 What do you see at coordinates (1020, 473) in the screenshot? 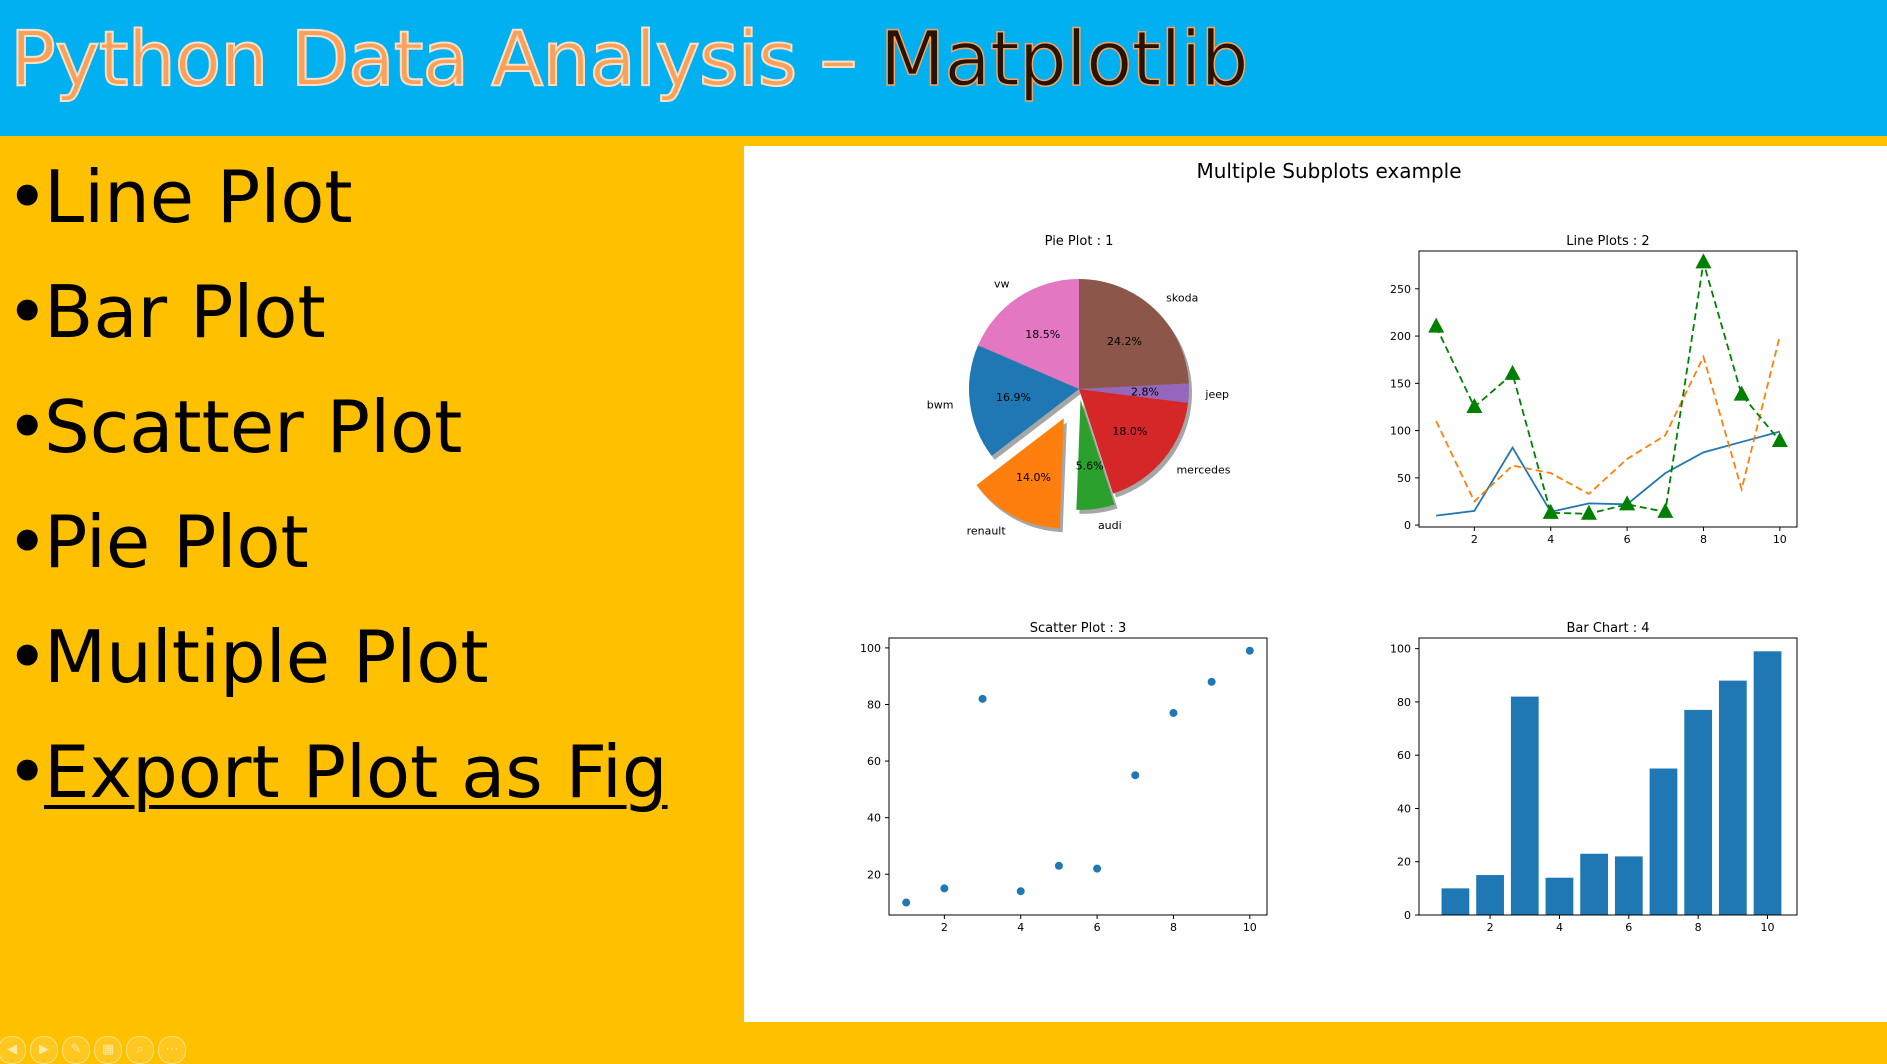
I see `pie-slice-renault` at bounding box center [1020, 473].